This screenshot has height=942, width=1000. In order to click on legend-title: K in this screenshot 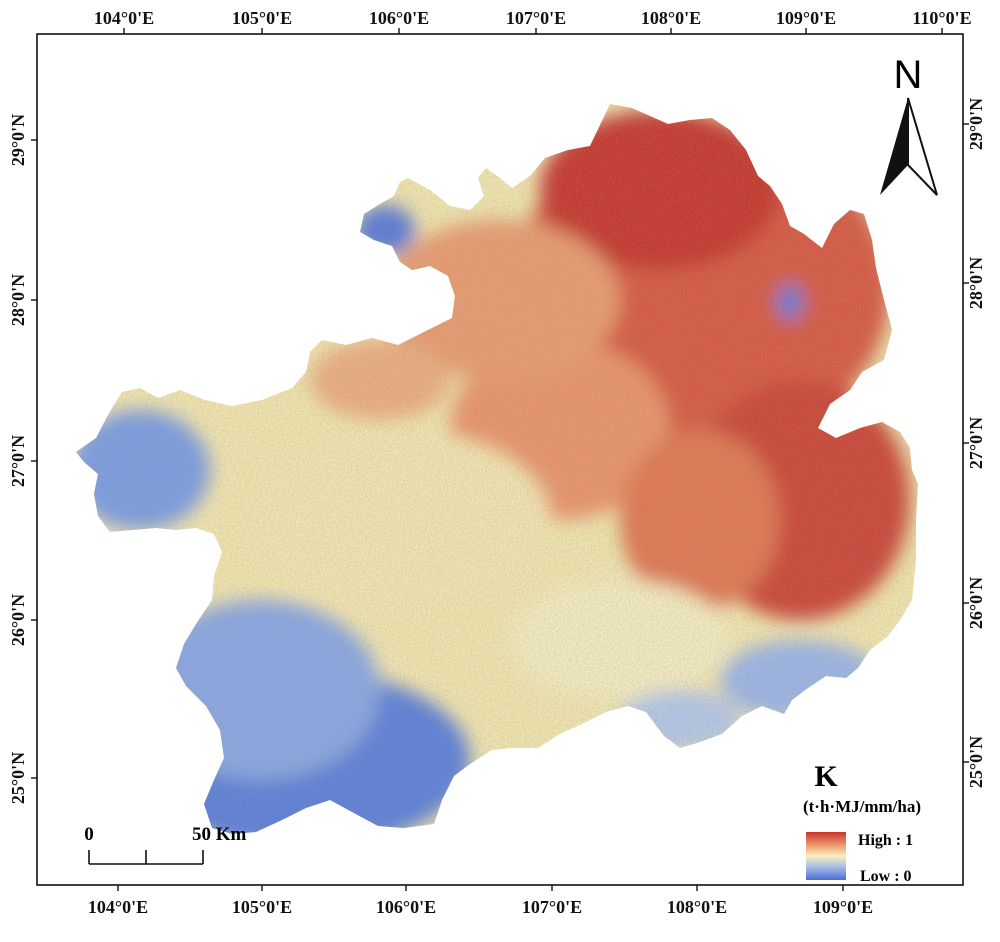, I will do `click(826, 776)`.